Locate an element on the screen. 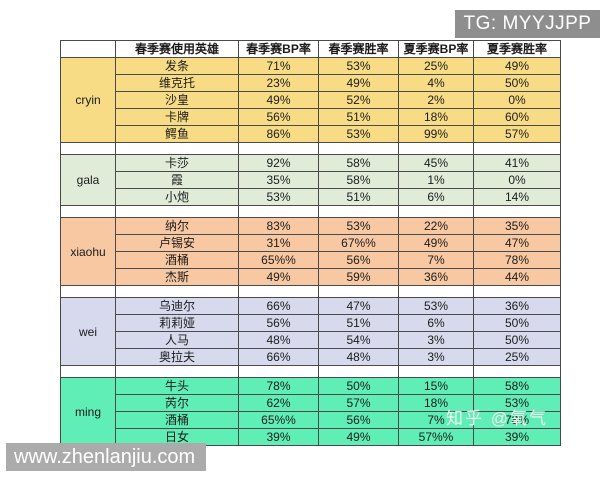  table-row: 人马 48% 54% 3% 50% is located at coordinates (311, 340).